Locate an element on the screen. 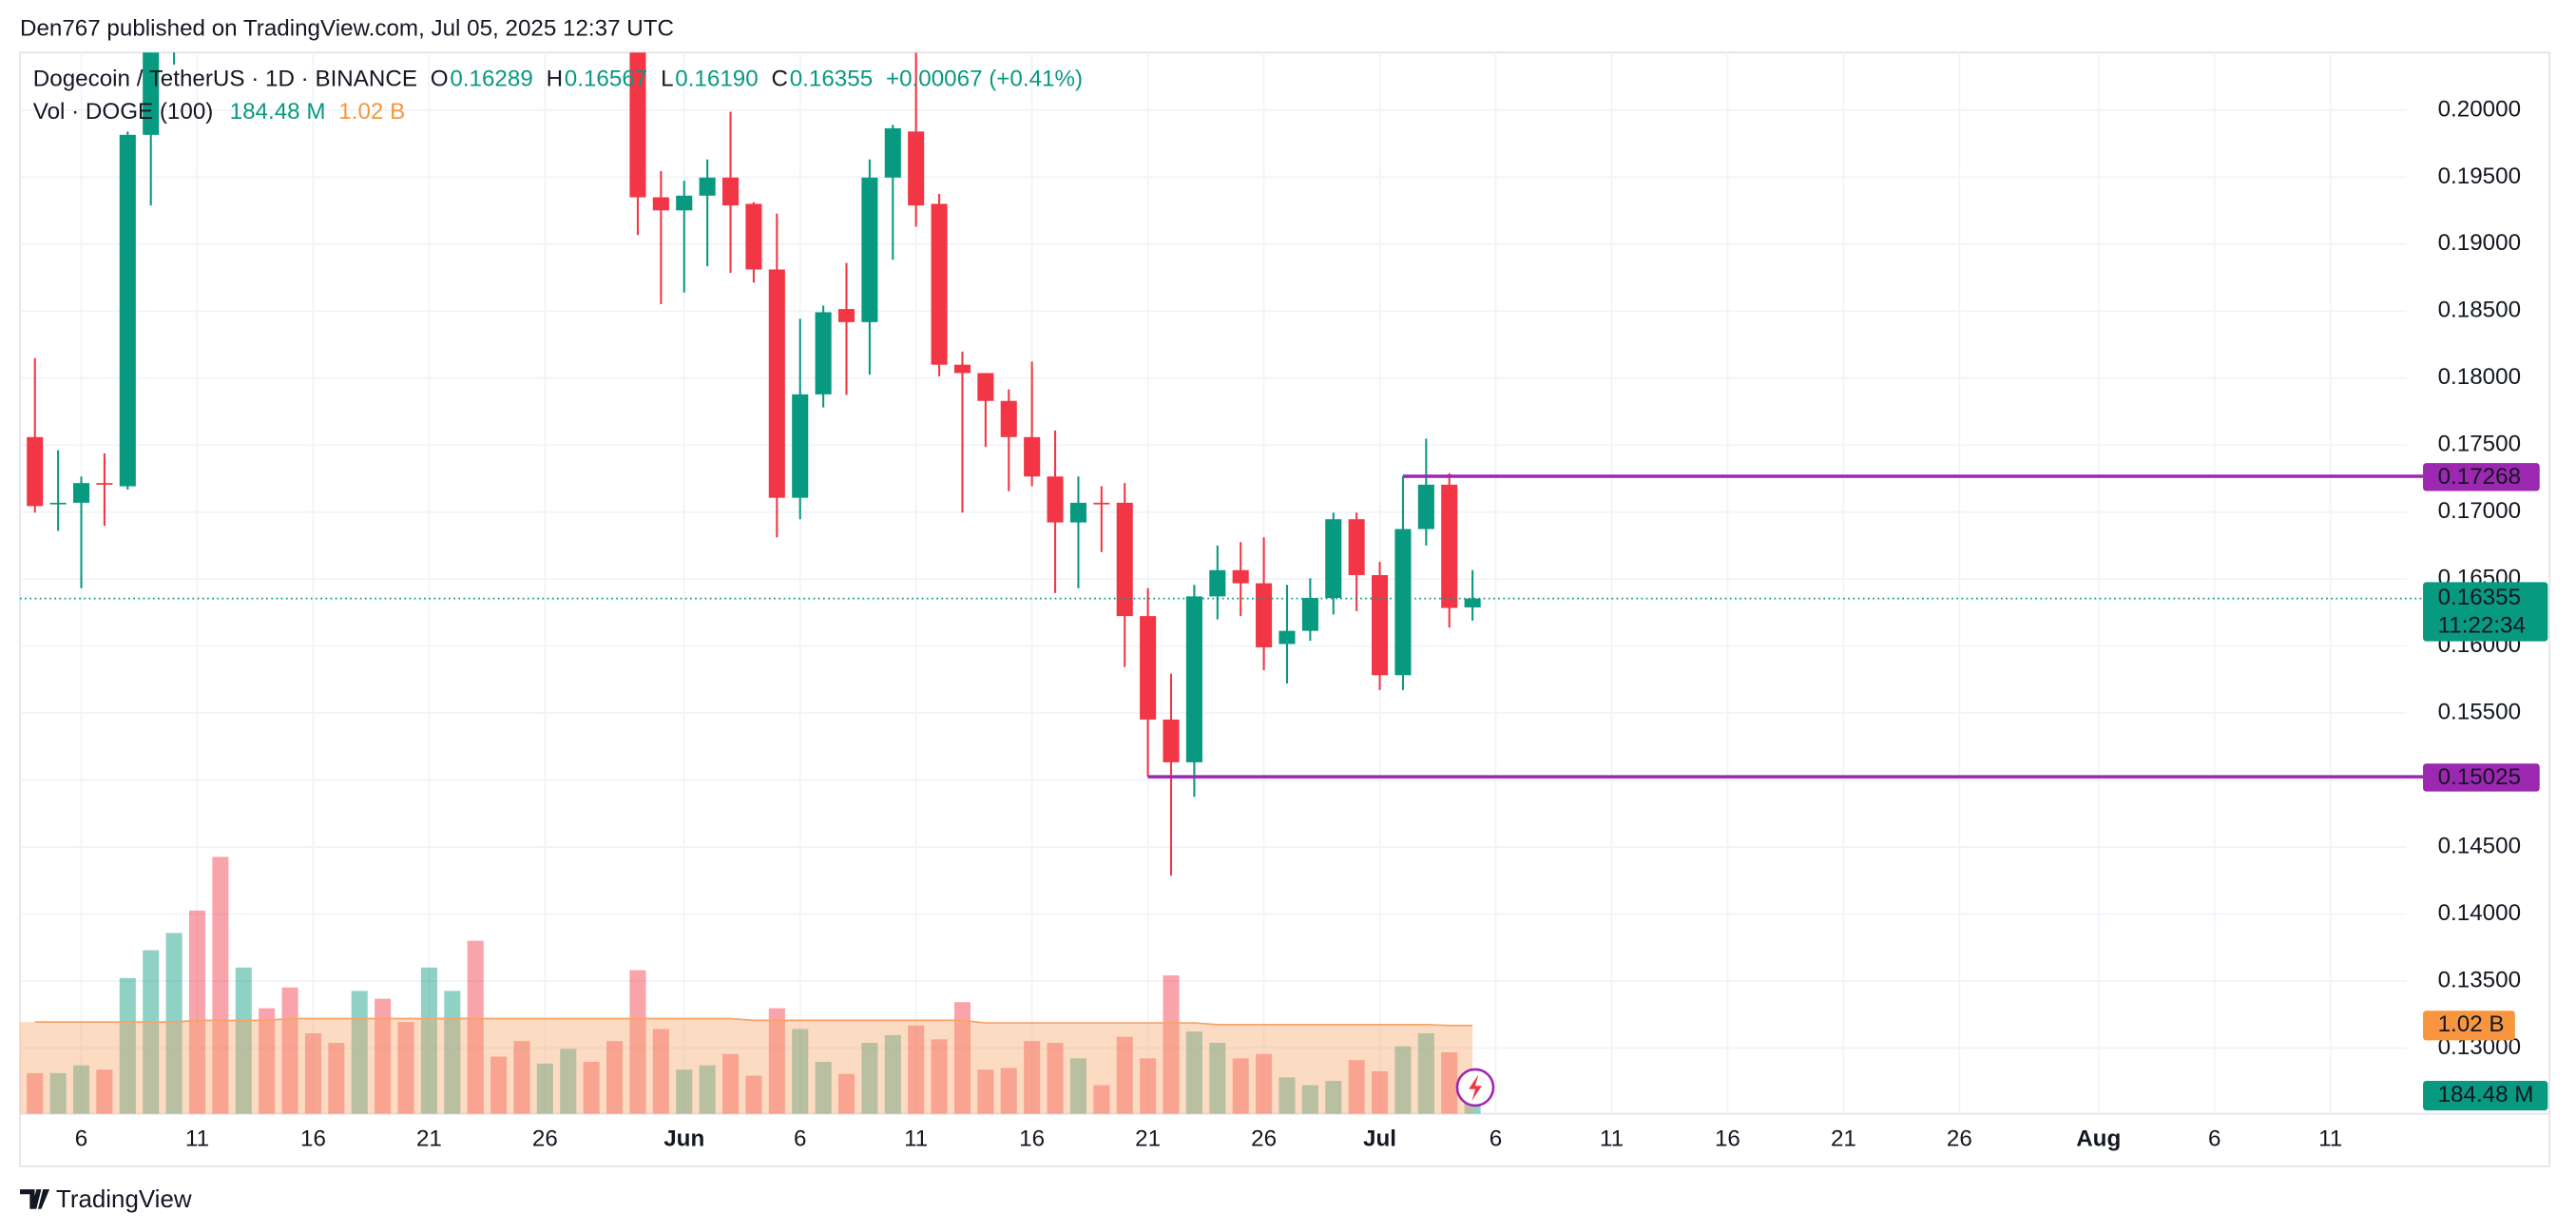 The width and height of the screenshot is (2576, 1232). level-label: 0.17268 is located at coordinates (2479, 477).